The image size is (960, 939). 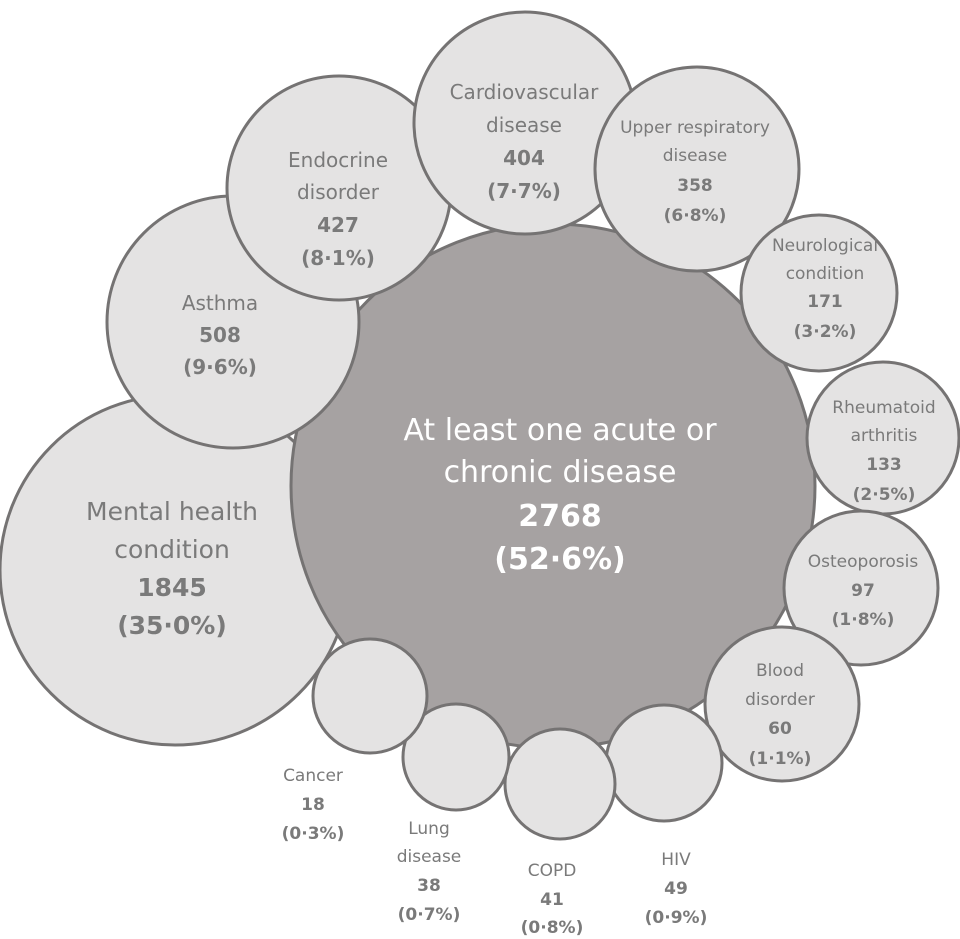 I want to click on osteoporosis-count: 97, so click(x=863, y=591).